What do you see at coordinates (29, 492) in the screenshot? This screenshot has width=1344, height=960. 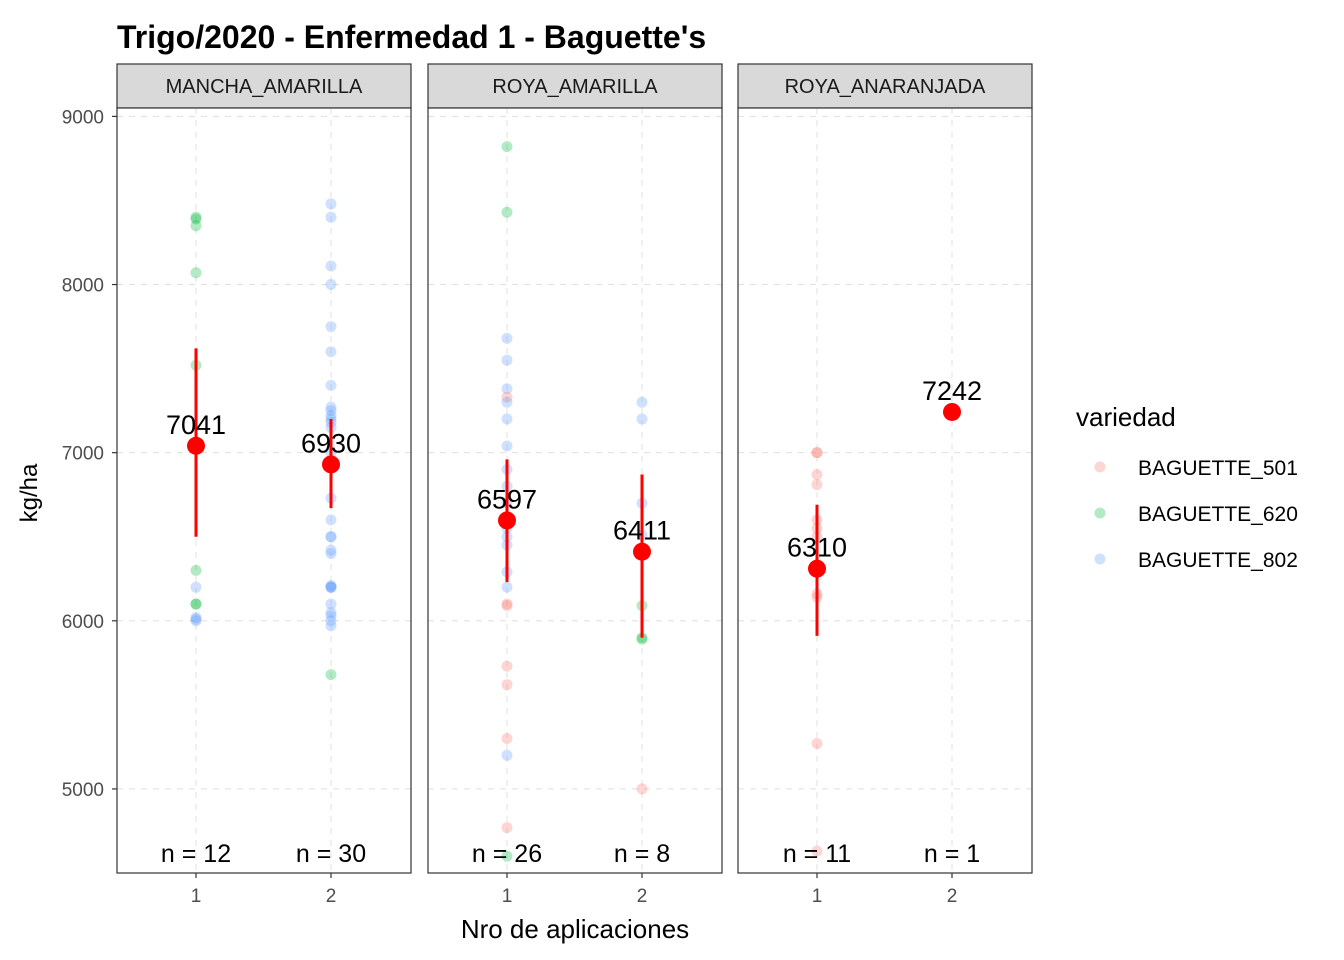 I see `y-axis-label: kg/ha` at bounding box center [29, 492].